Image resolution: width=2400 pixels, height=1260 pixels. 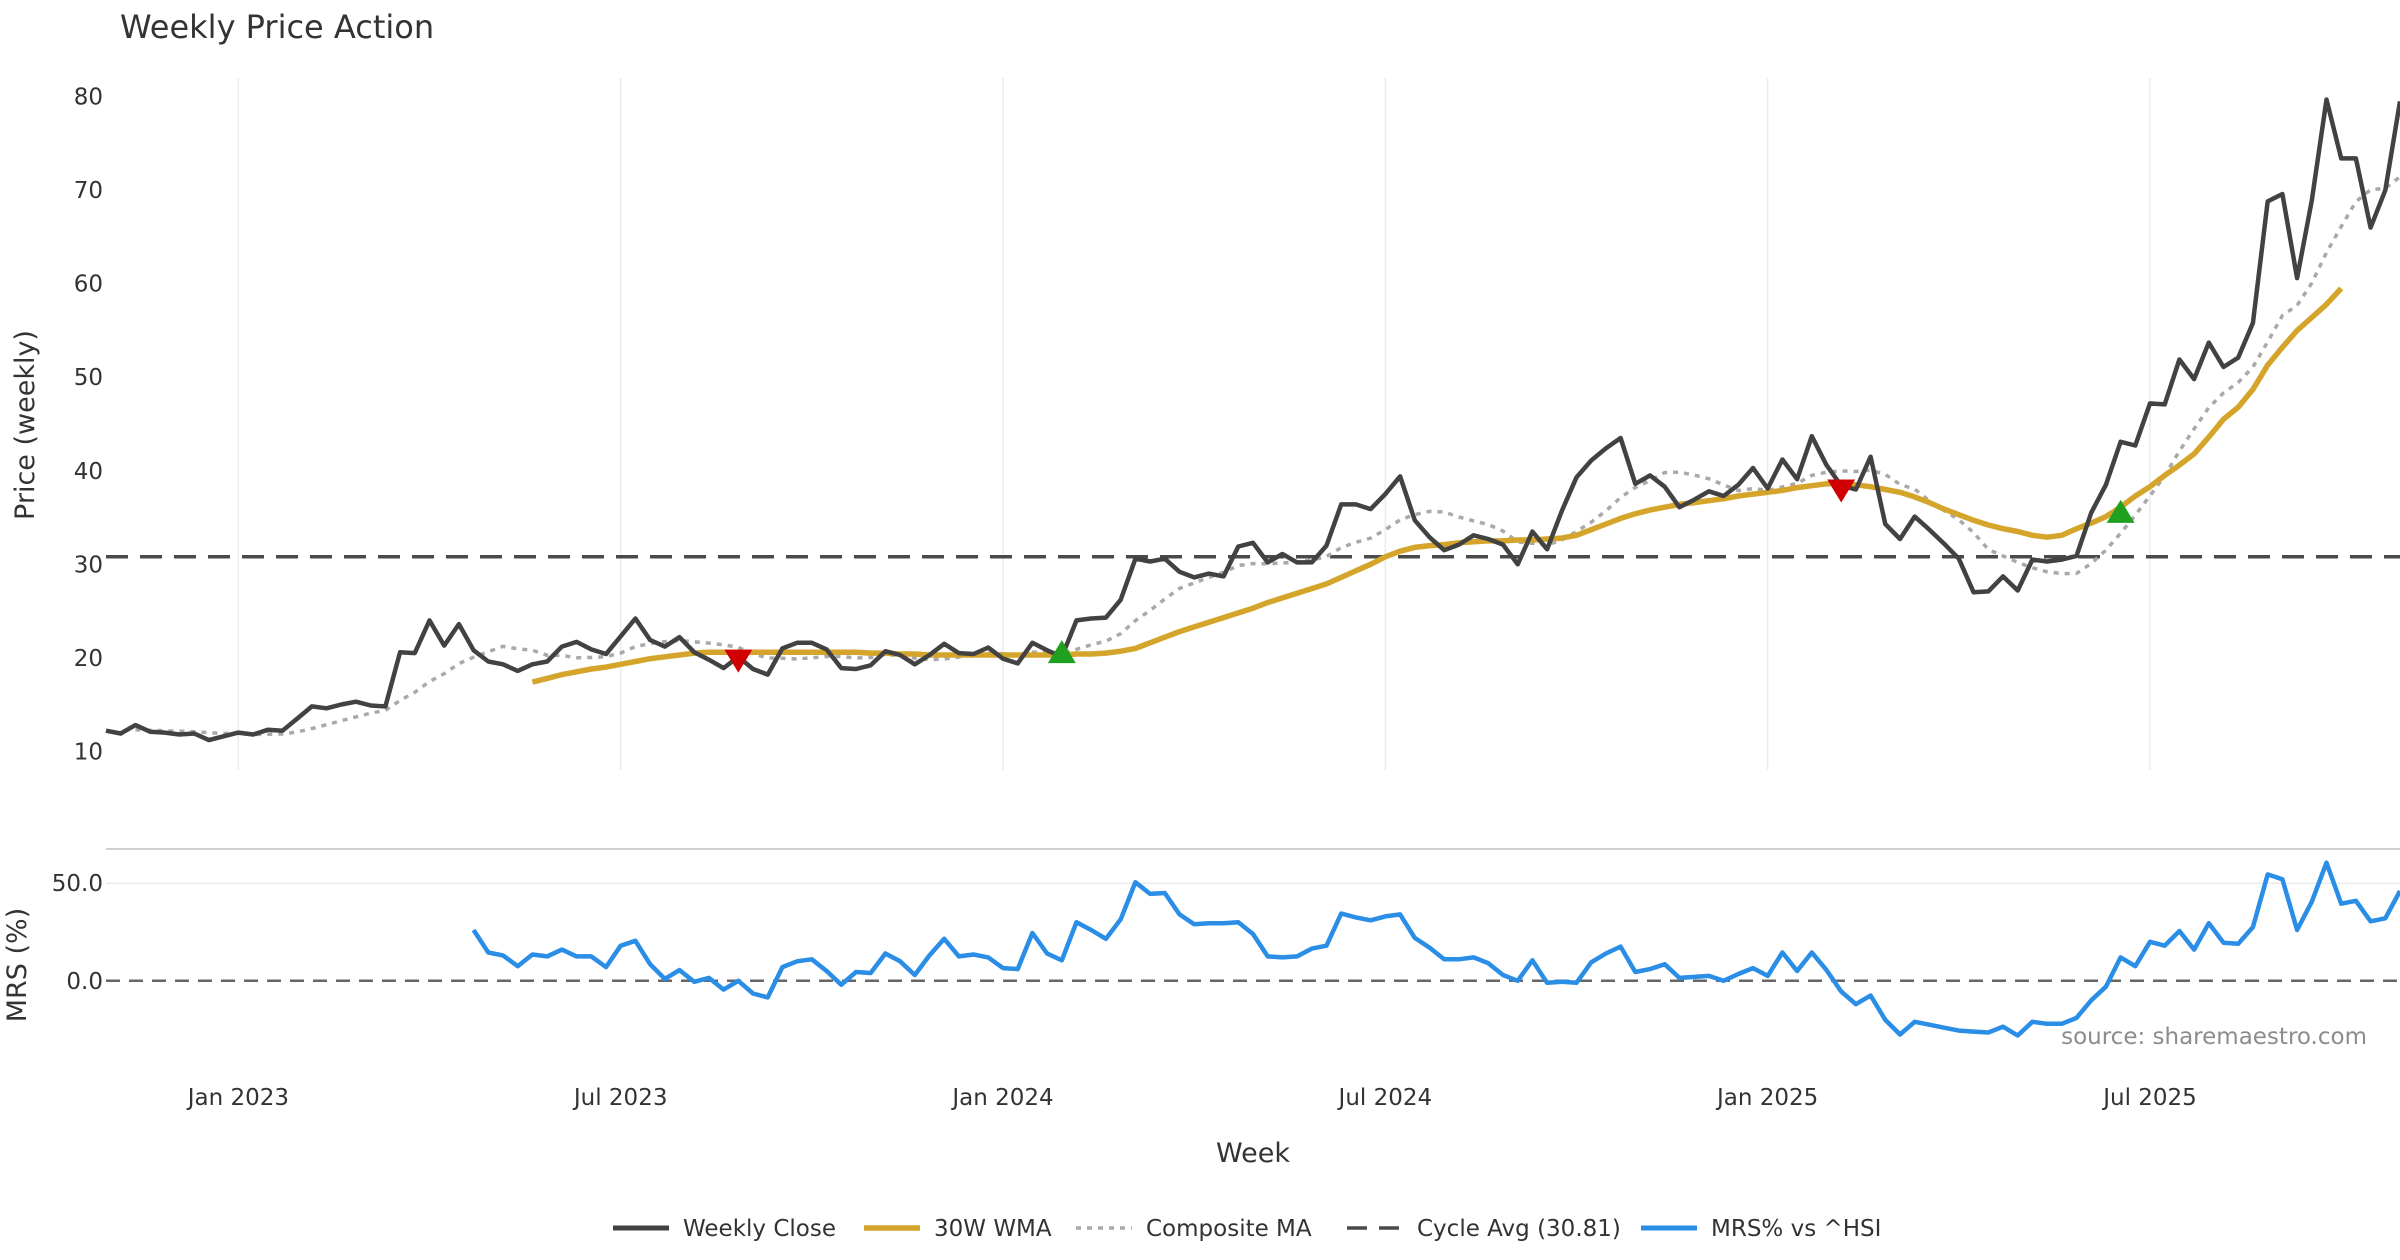 I want to click on x-tick-label: Jan 2024, so click(x=1001, y=1098).